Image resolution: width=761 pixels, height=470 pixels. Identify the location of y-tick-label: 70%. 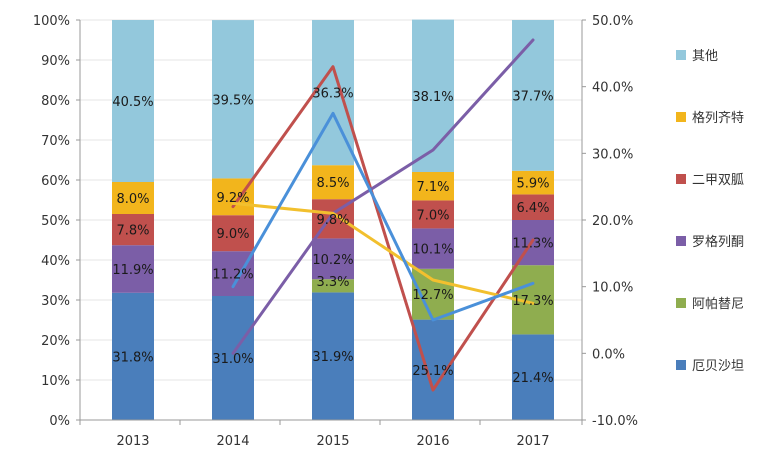
(55, 141).